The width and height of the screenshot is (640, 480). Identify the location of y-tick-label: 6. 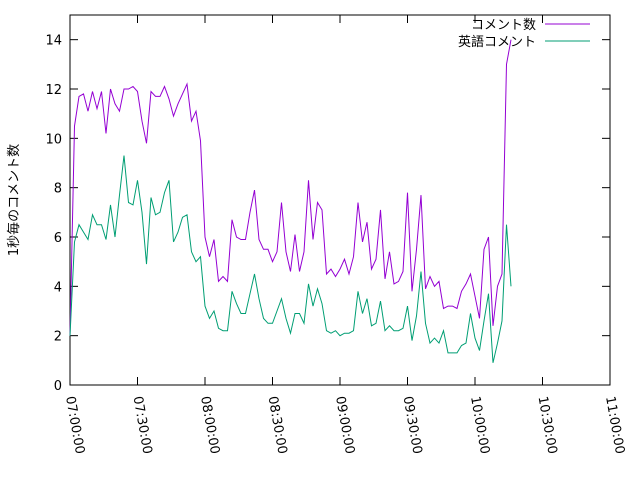
(58, 238).